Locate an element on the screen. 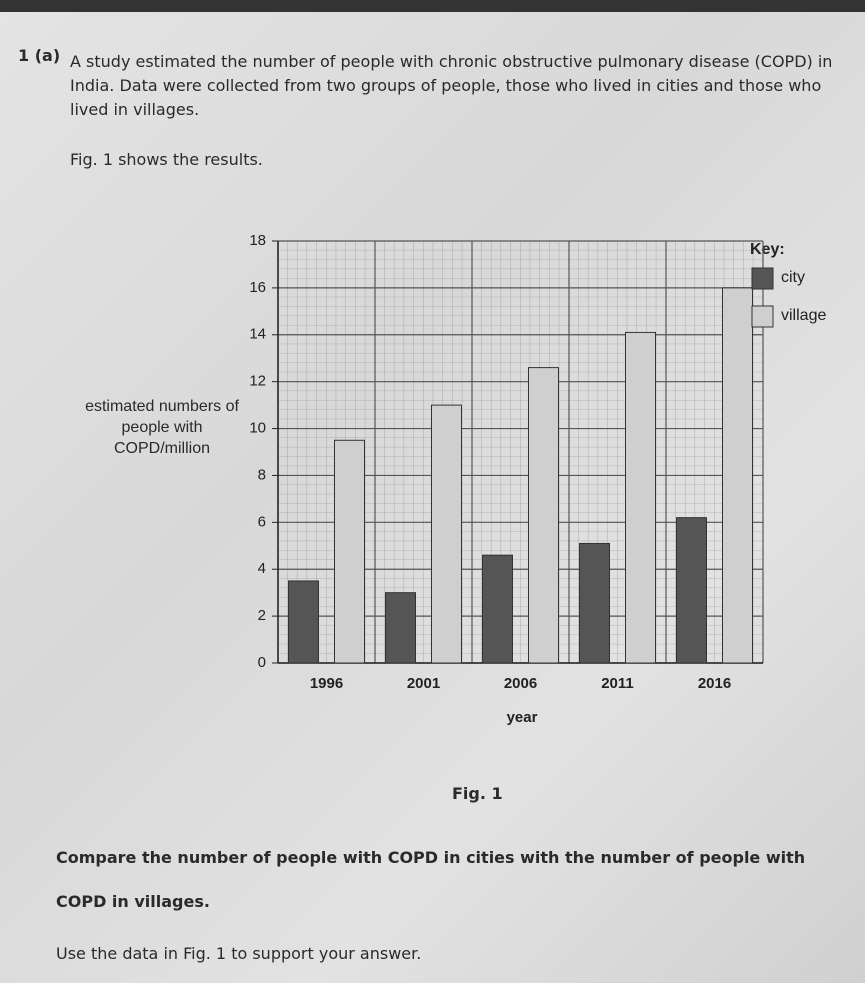 The width and height of the screenshot is (865, 983). x-tick-label: 2006 is located at coordinates (520, 683).